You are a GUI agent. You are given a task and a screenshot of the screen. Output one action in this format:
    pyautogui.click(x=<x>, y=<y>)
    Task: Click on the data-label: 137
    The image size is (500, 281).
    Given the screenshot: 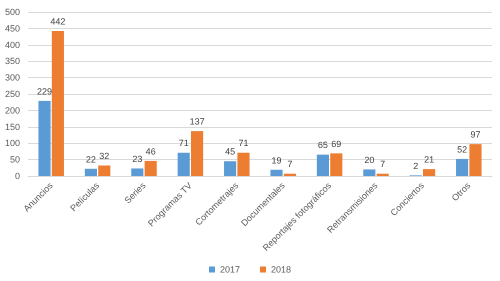 What is the action you would take?
    pyautogui.click(x=197, y=121)
    